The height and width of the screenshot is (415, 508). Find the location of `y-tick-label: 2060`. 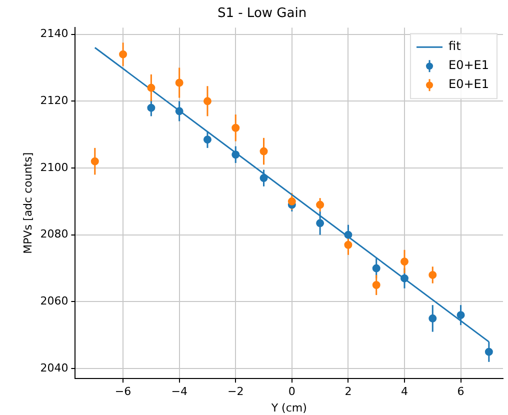

y-tick-label: 2060 is located at coordinates (54, 301).